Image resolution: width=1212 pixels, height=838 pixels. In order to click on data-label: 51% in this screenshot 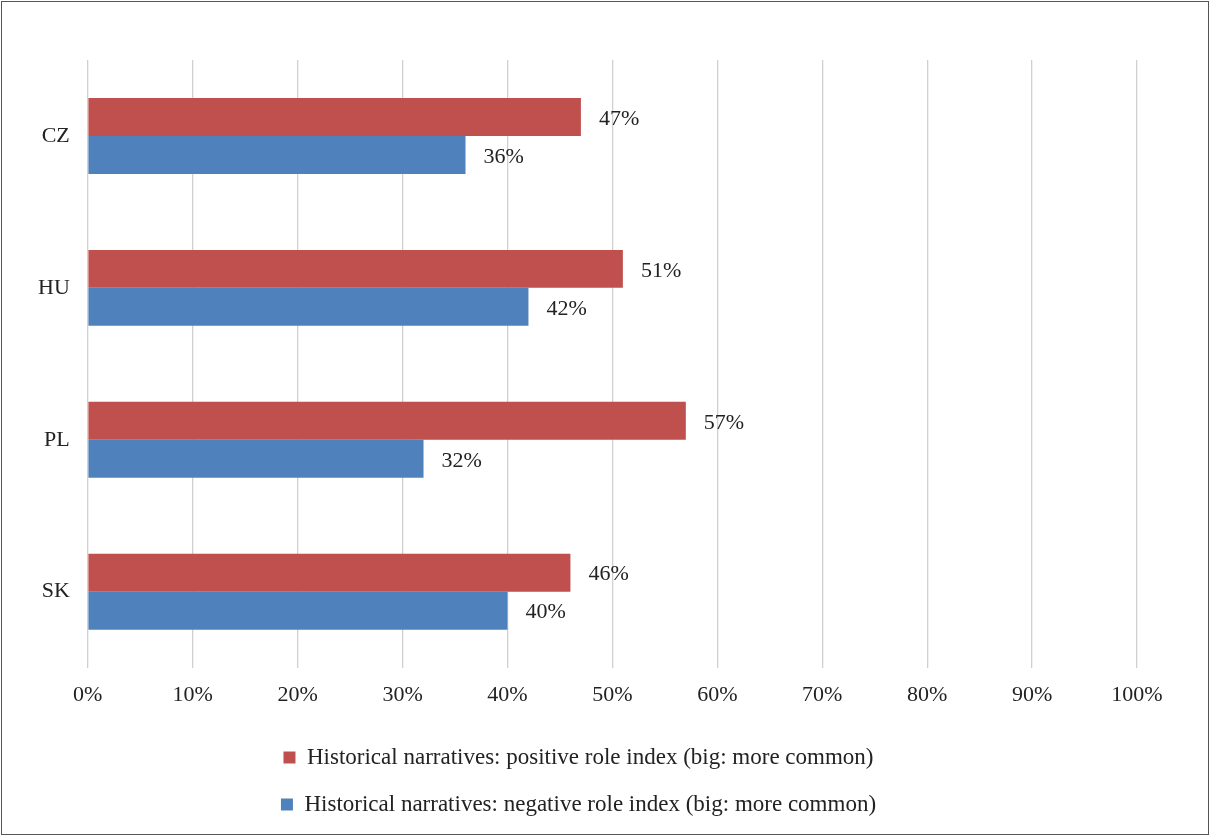, I will do `click(661, 269)`.